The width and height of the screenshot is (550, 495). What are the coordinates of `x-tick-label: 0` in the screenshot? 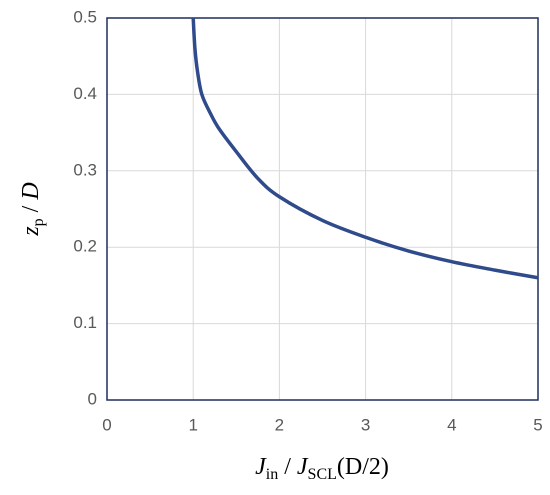 It's located at (106, 424).